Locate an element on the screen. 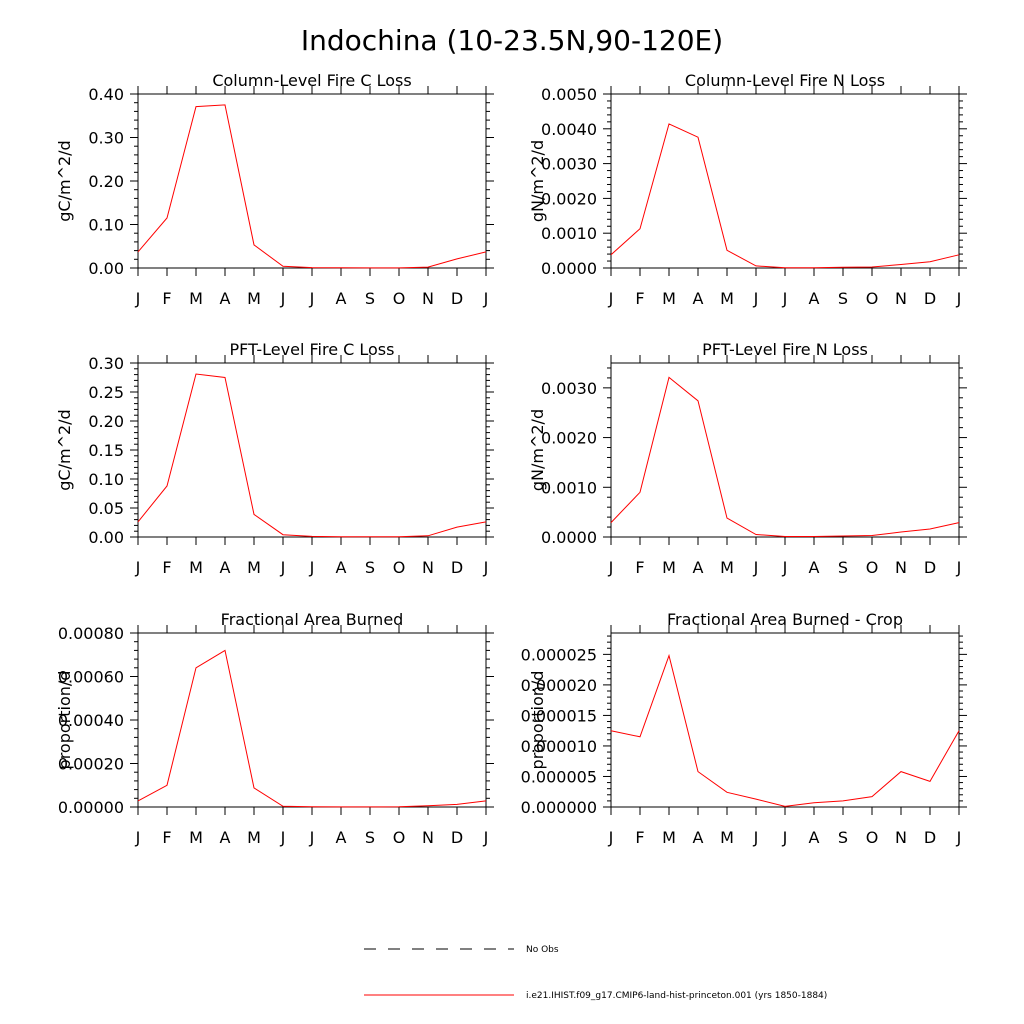  y-tick-label: 0.0020 is located at coordinates (569, 438).